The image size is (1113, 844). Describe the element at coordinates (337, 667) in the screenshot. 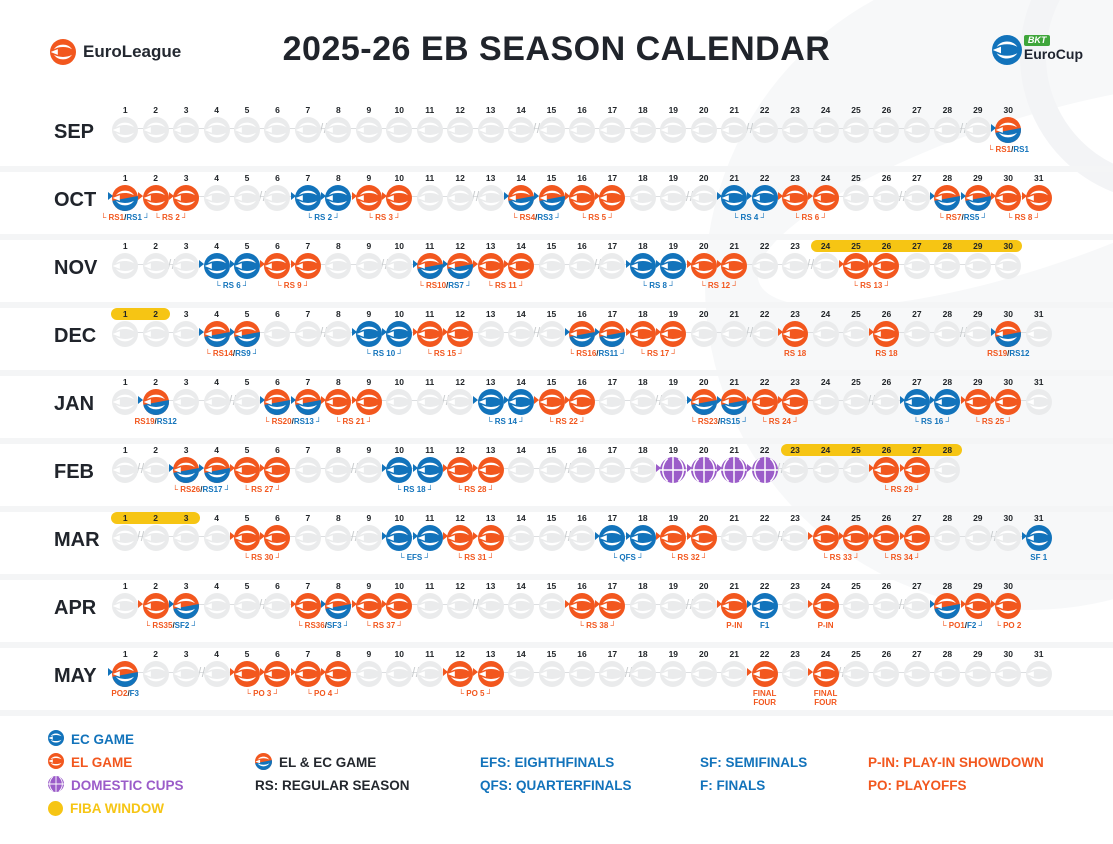

I see `day-cell: 8` at that location.